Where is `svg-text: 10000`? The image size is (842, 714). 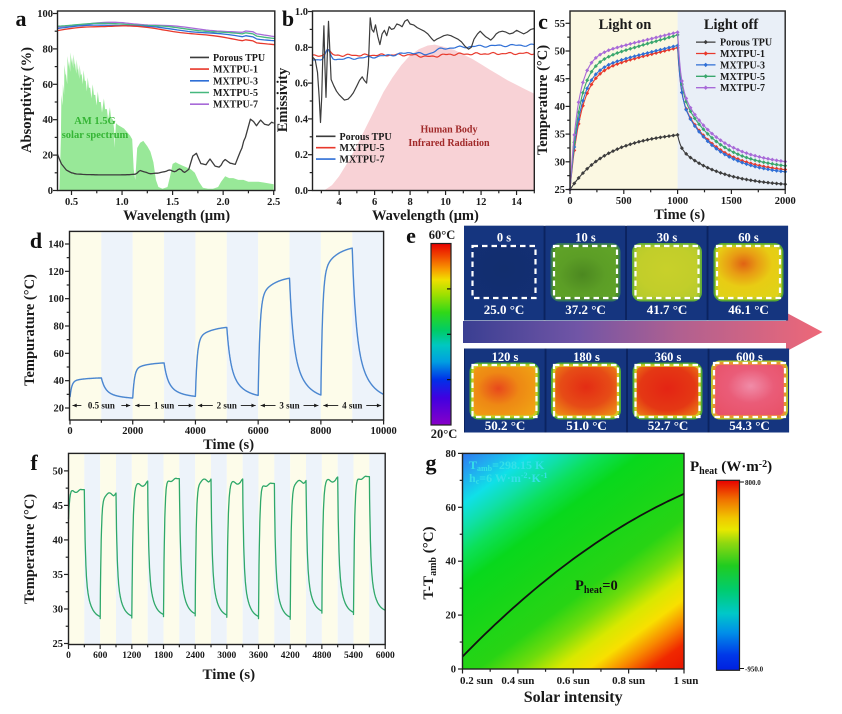 svg-text: 10000 is located at coordinates (383, 431).